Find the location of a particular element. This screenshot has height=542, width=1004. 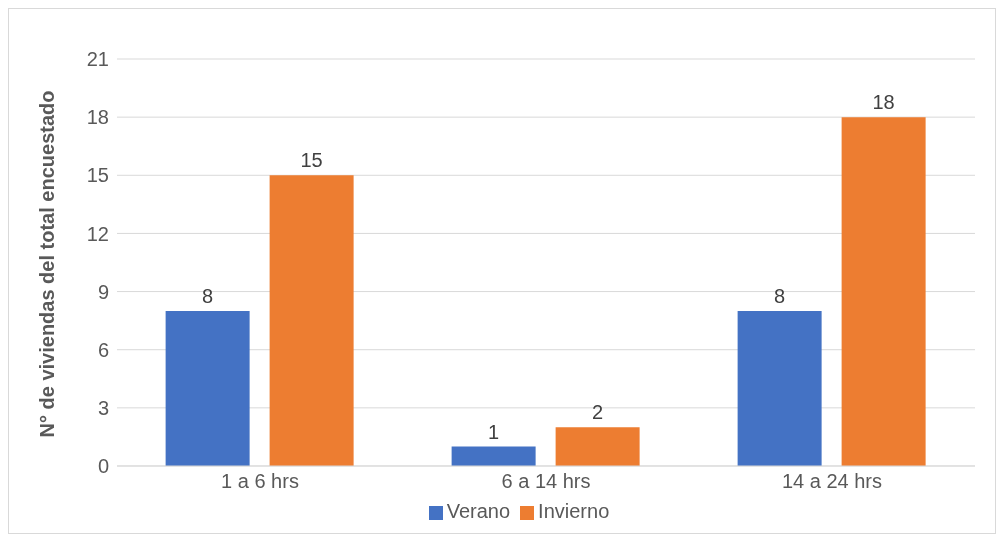

y-tick-label: 21 is located at coordinates (97, 59).